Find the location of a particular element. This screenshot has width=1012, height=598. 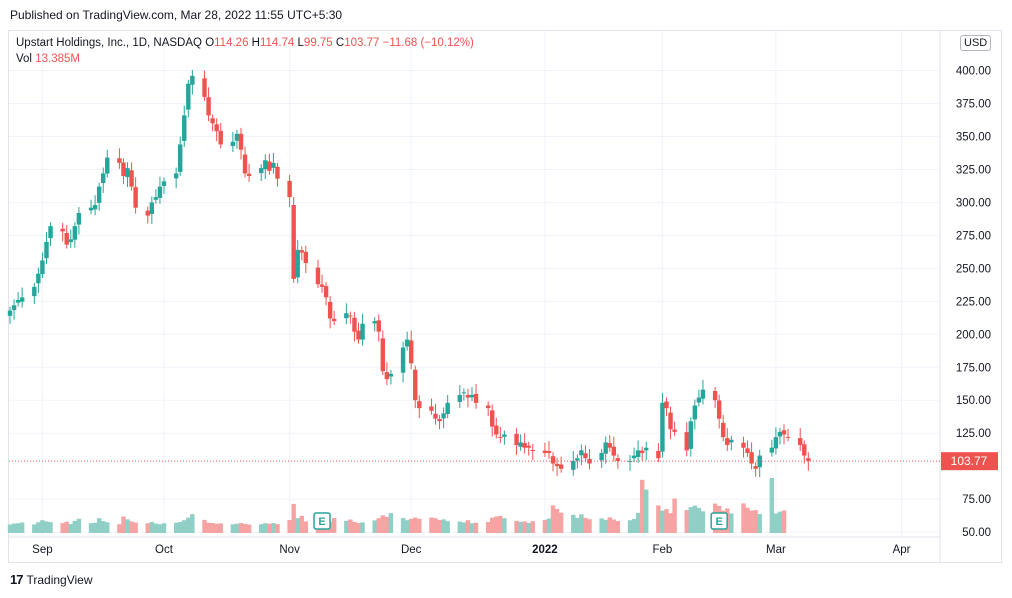

y-tick-label: 175.00 is located at coordinates (973, 368).